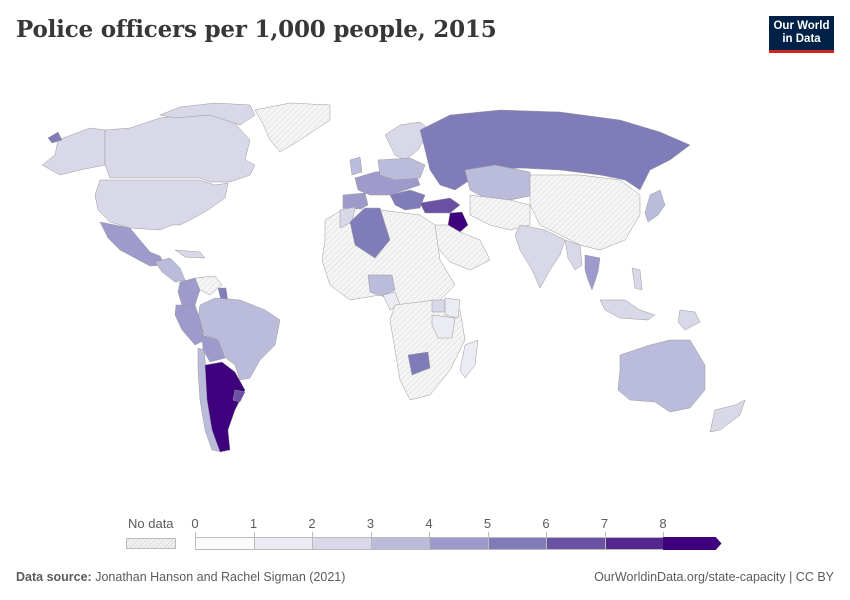 The width and height of the screenshot is (850, 600). Describe the element at coordinates (663, 523) in the screenshot. I see `legend-tick-label: 8` at that location.